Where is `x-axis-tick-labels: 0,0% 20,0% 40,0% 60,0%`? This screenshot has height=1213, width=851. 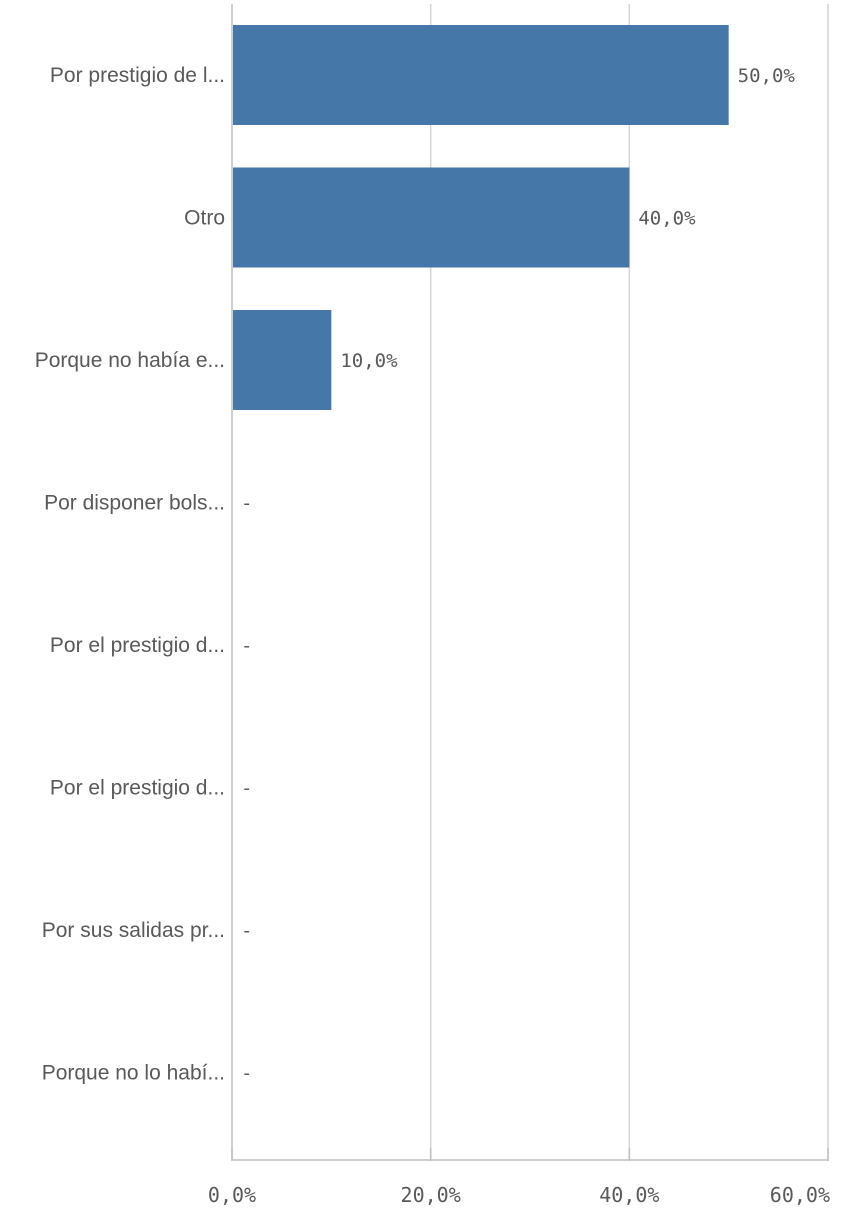
x-axis-tick-labels: 0,0% 20,0% 40,0% 60,0% is located at coordinates (519, 1195).